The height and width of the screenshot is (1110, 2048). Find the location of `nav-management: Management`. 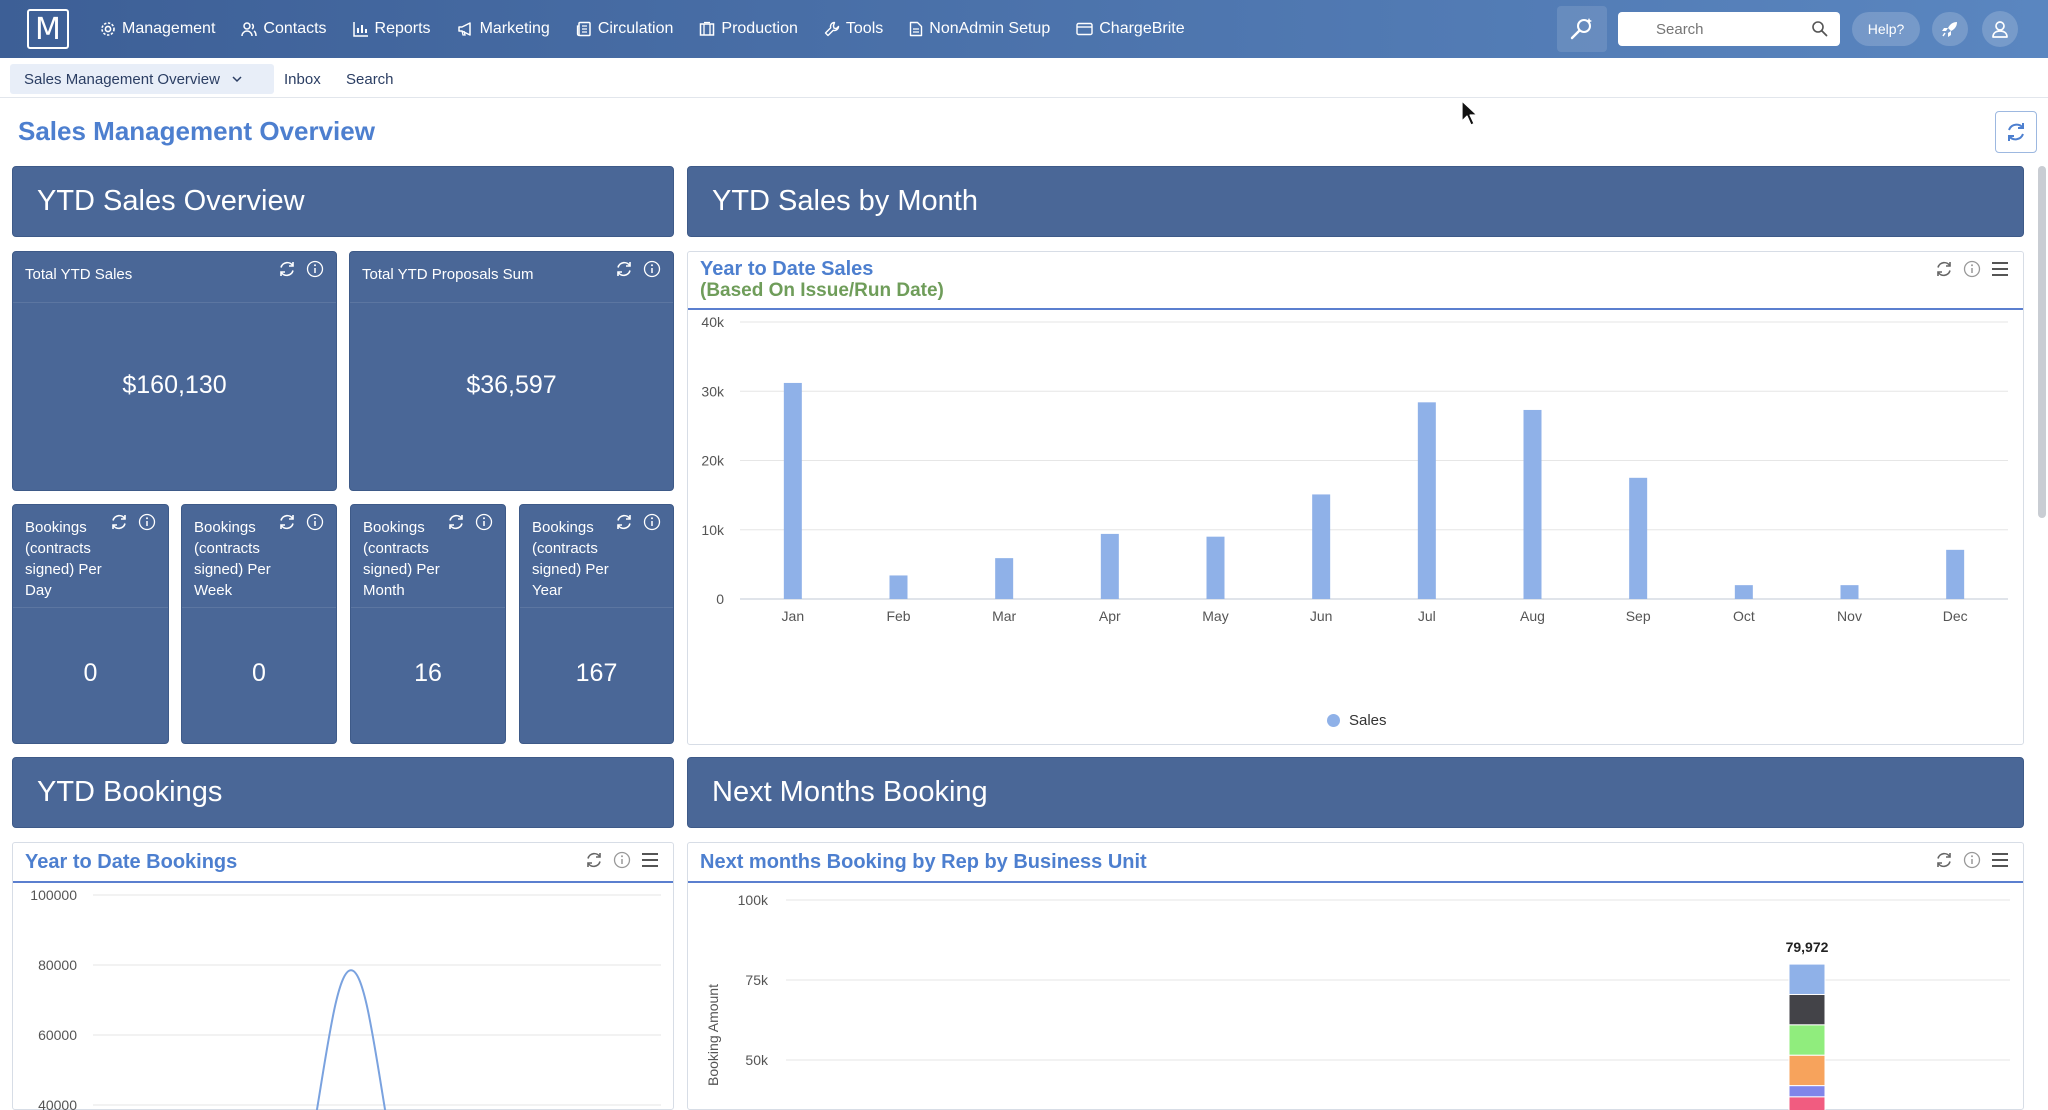

nav-management: Management is located at coordinates (157, 29).